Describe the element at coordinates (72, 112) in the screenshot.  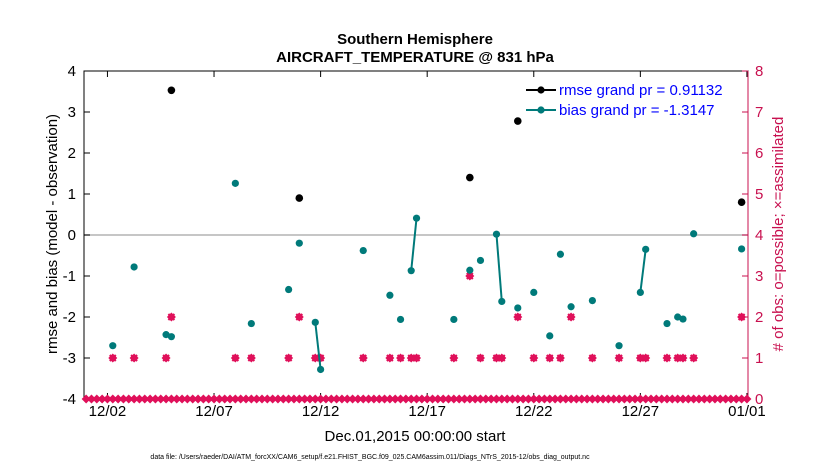
I see `y-tick-label: 3` at that location.